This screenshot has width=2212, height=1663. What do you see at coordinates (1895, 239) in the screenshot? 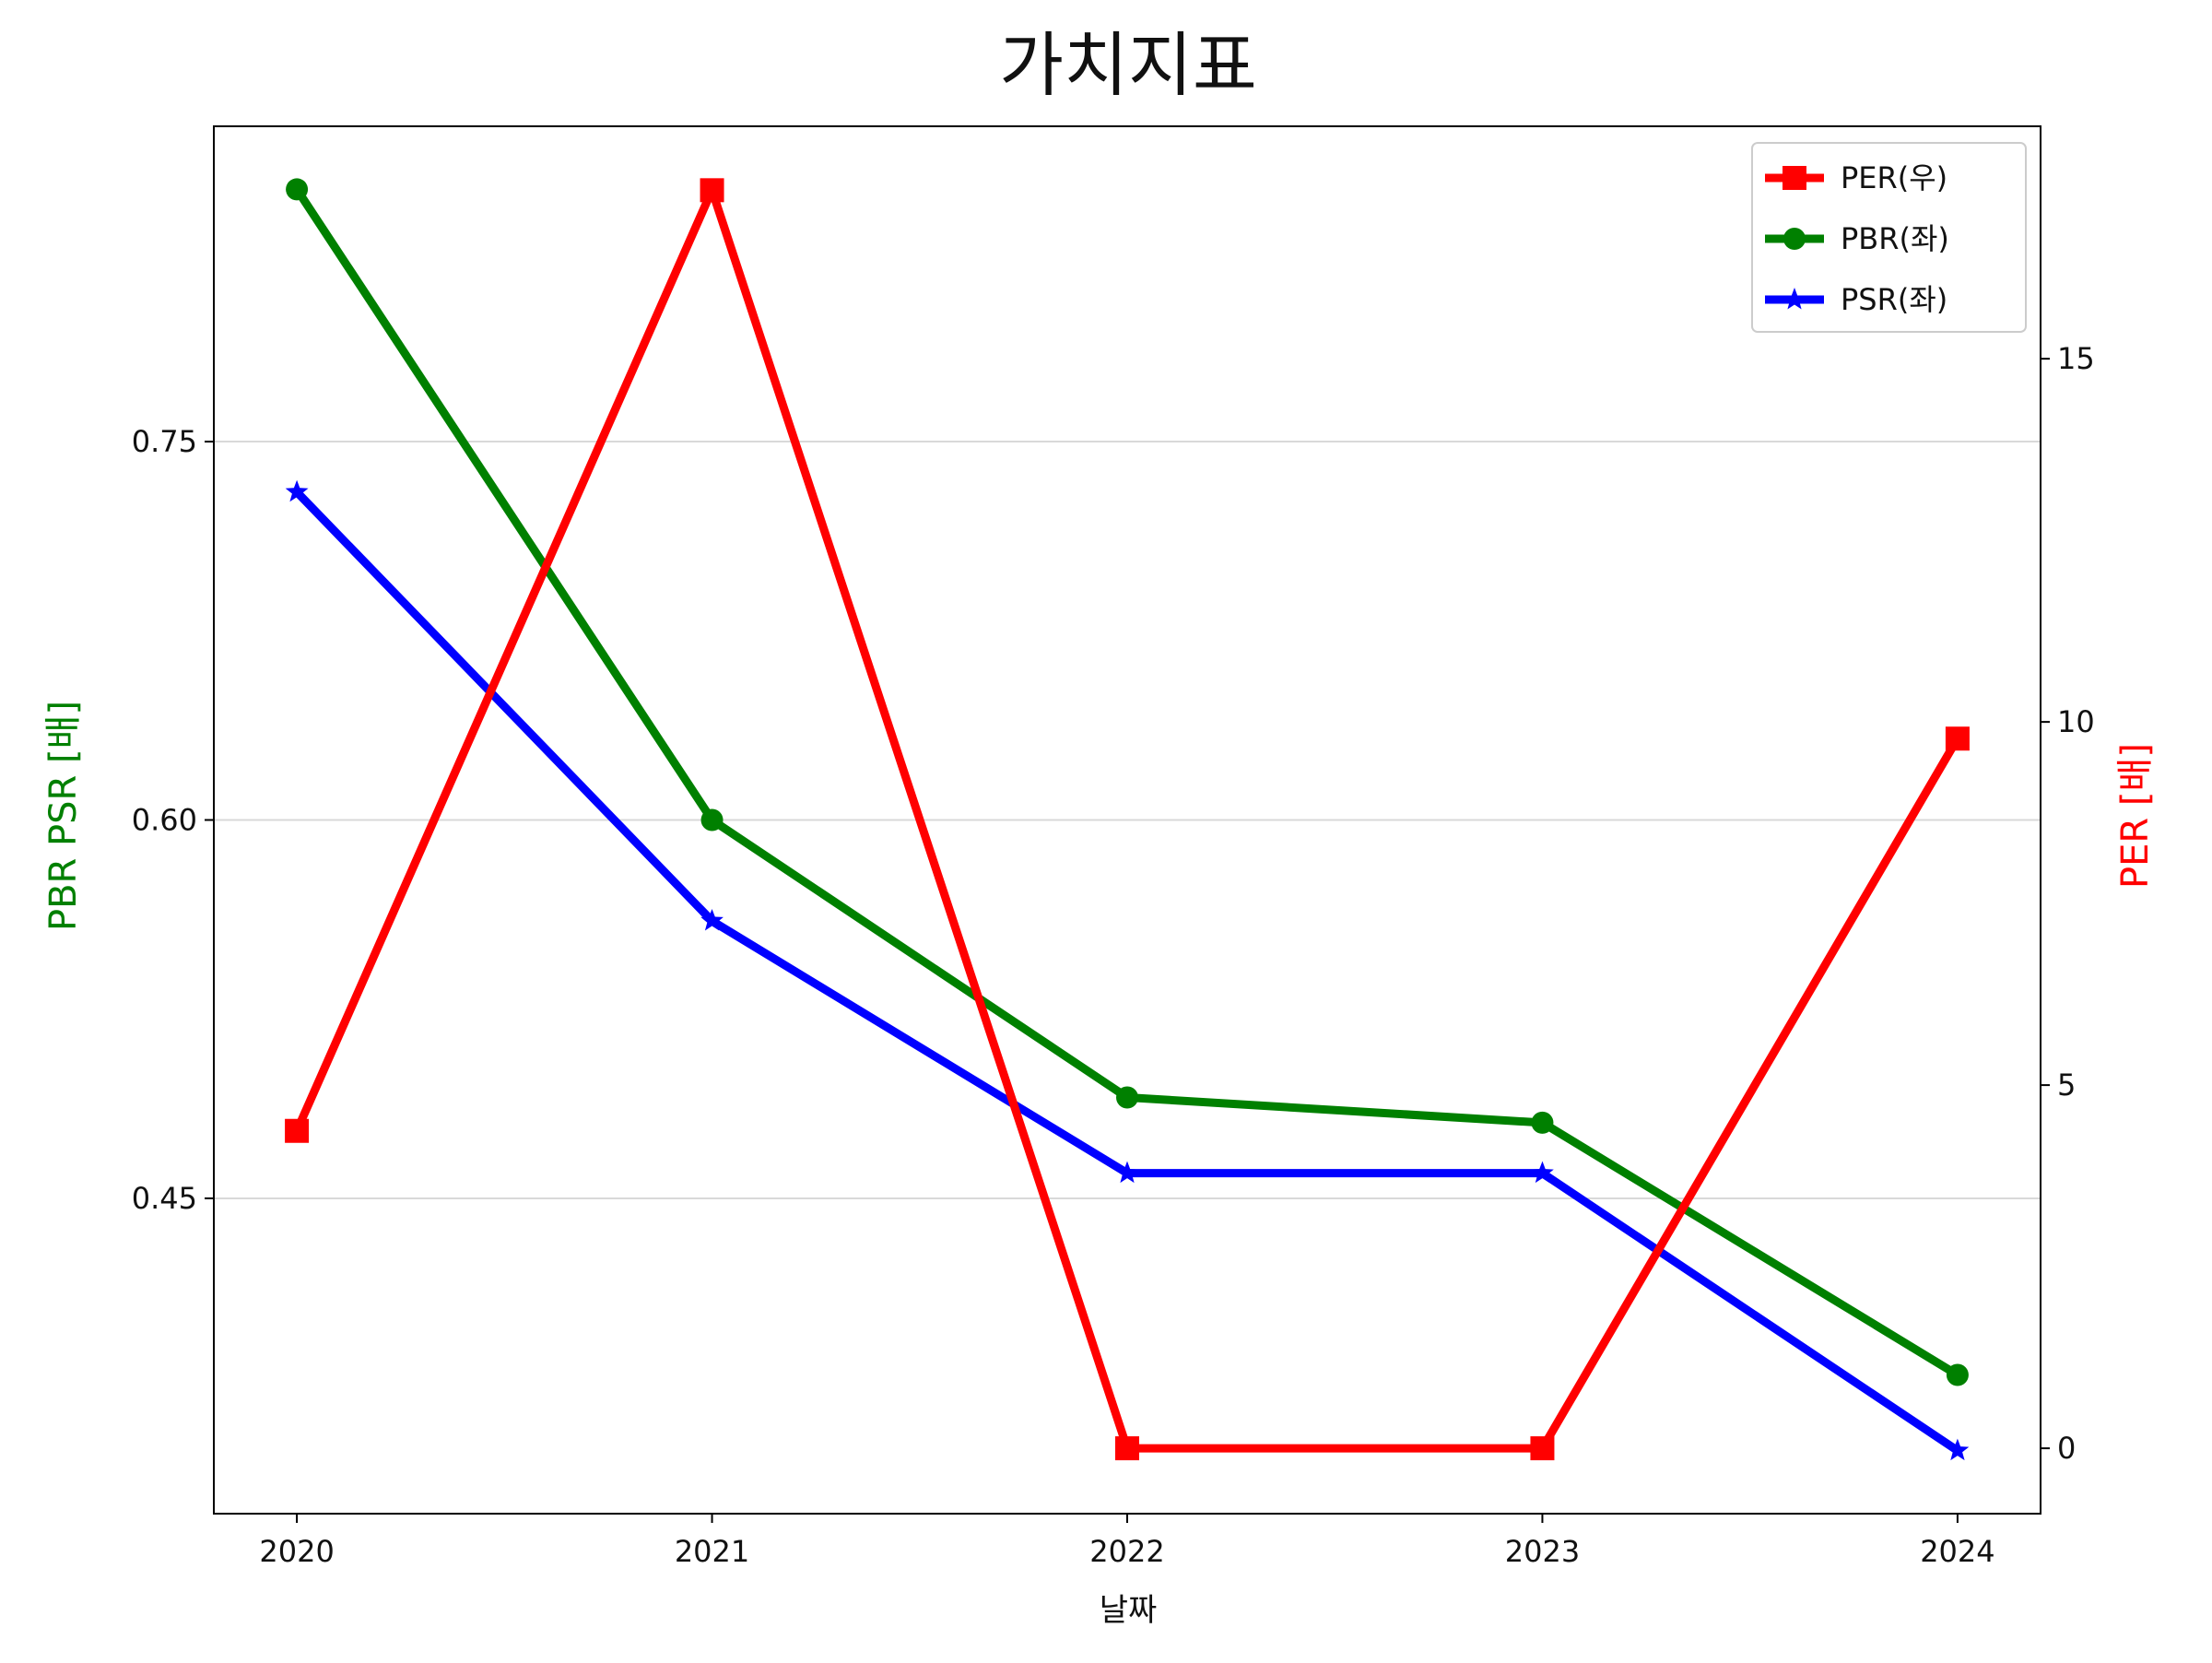
I see `legend-label: PBR(좌)` at bounding box center [1895, 239].